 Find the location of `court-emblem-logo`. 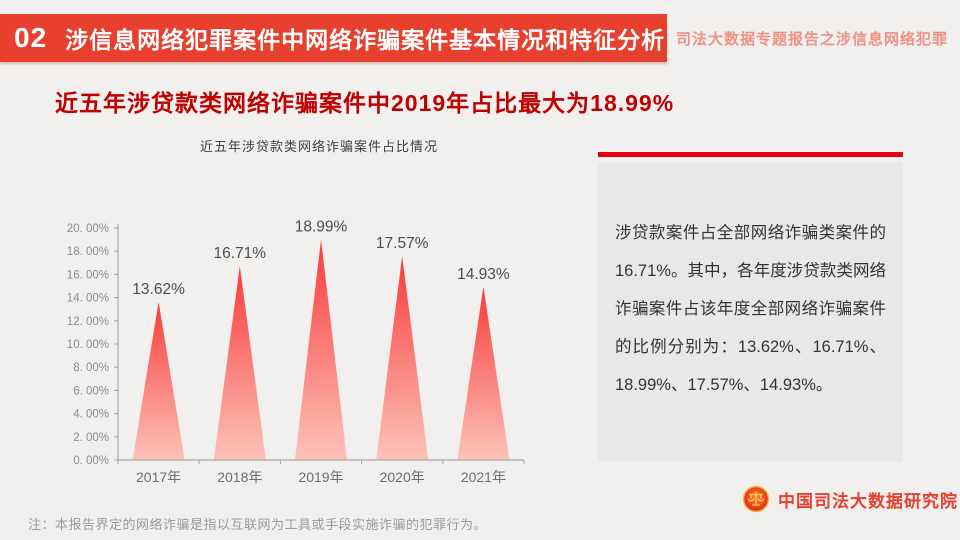

court-emblem-logo is located at coordinates (756, 499).